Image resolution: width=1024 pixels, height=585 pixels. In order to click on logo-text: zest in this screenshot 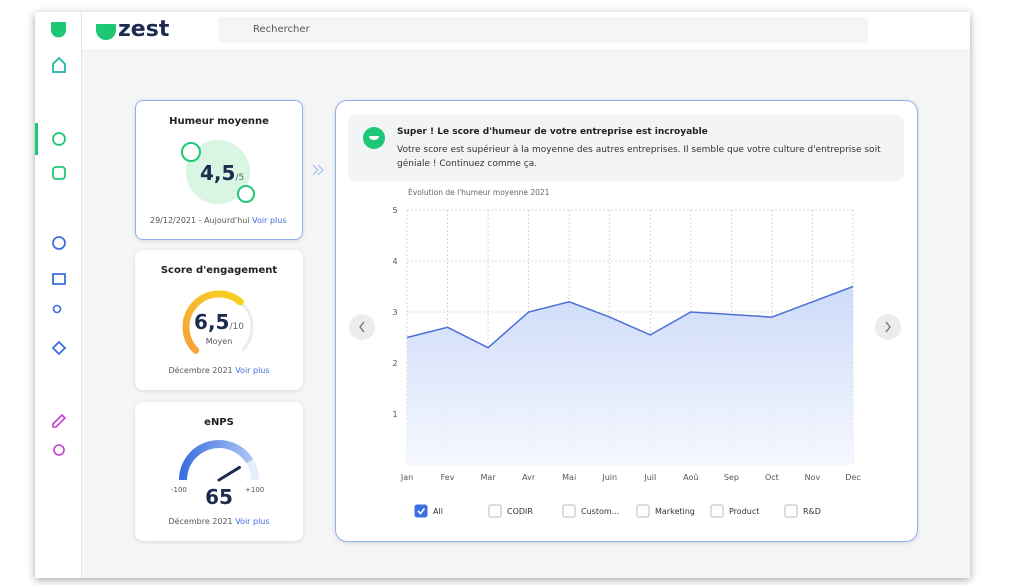, I will do `click(144, 29)`.